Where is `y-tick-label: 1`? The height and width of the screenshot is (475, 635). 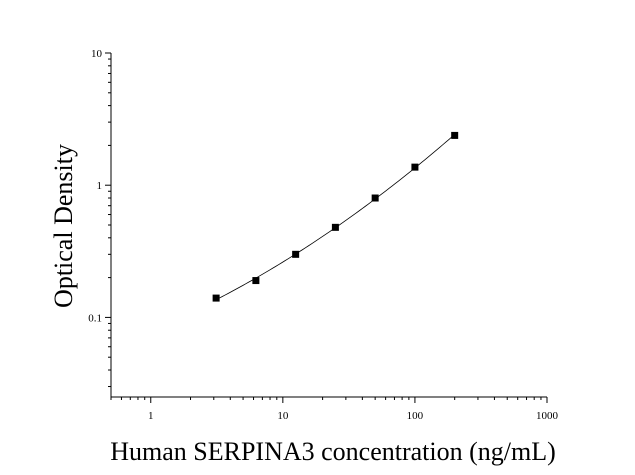 y-tick-label: 1 is located at coordinates (100, 186).